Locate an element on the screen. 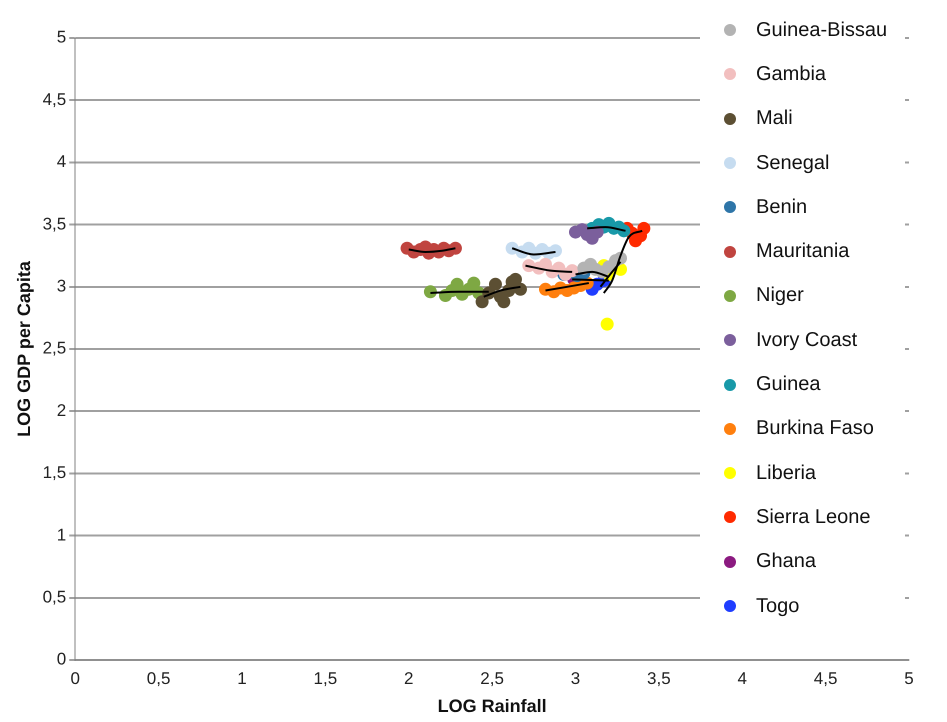 The height and width of the screenshot is (722, 947). legend-label: Gambia is located at coordinates (791, 74).